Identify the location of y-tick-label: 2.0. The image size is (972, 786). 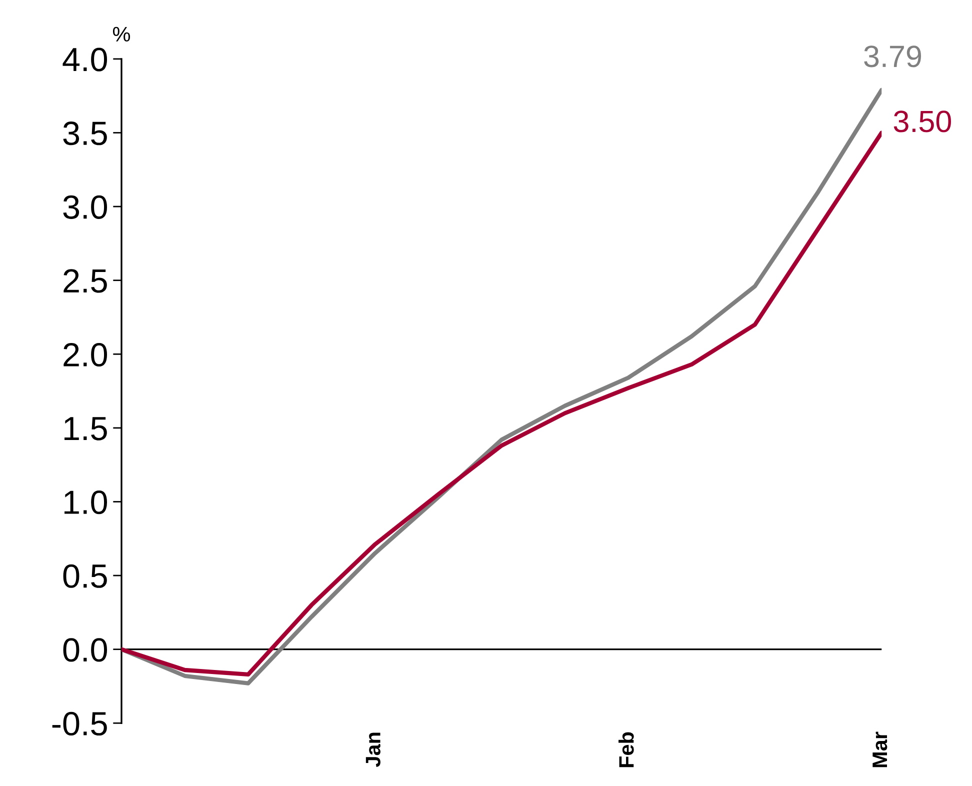
(86, 354).